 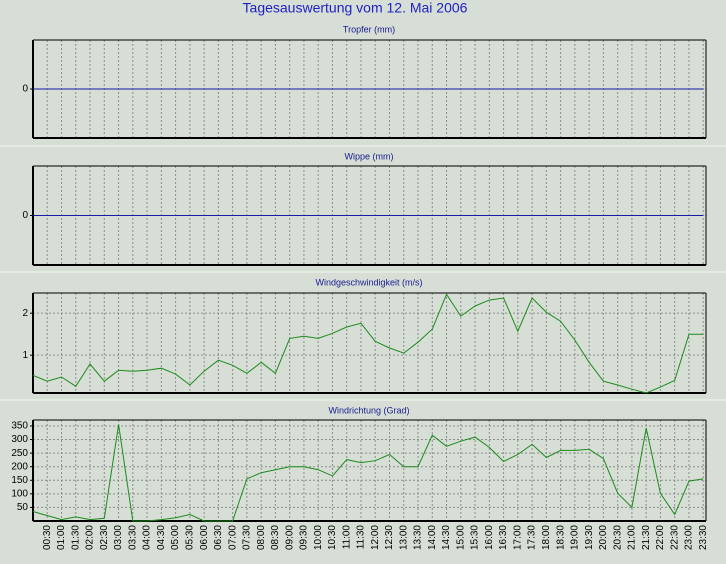 I want to click on x-tick-label: 12:00, so click(x=375, y=537).